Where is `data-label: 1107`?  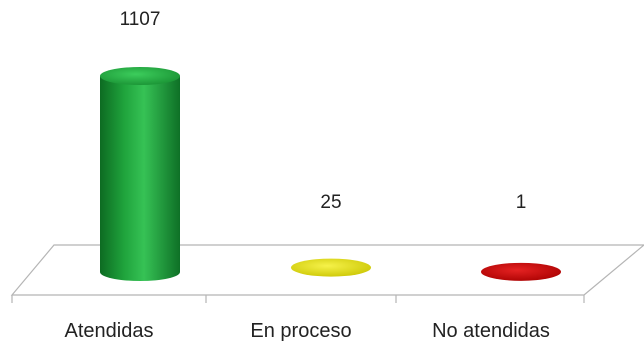
data-label: 1107 is located at coordinates (140, 19).